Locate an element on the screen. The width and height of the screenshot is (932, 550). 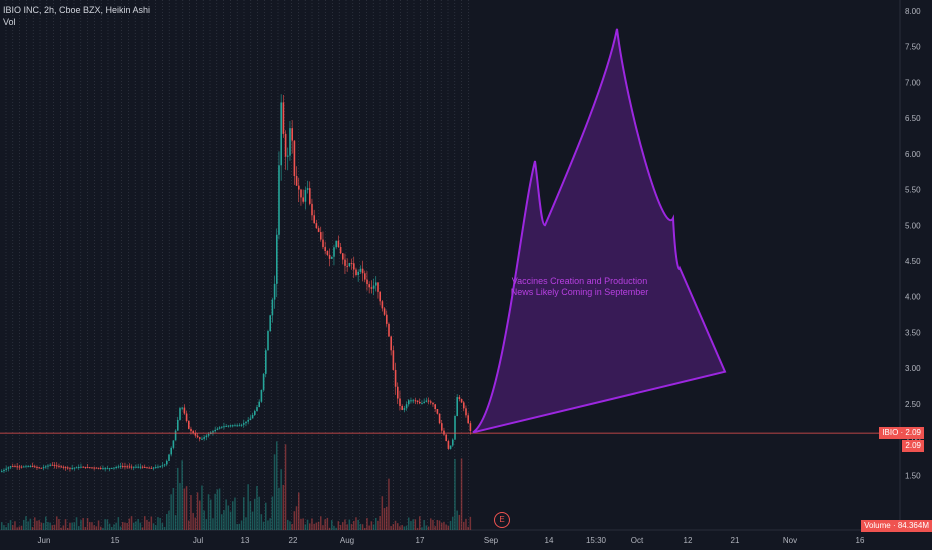
legend-symbol: IBIO INC, 2h, Cboe BZX, Heikin Ashi is located at coordinates (77, 10).